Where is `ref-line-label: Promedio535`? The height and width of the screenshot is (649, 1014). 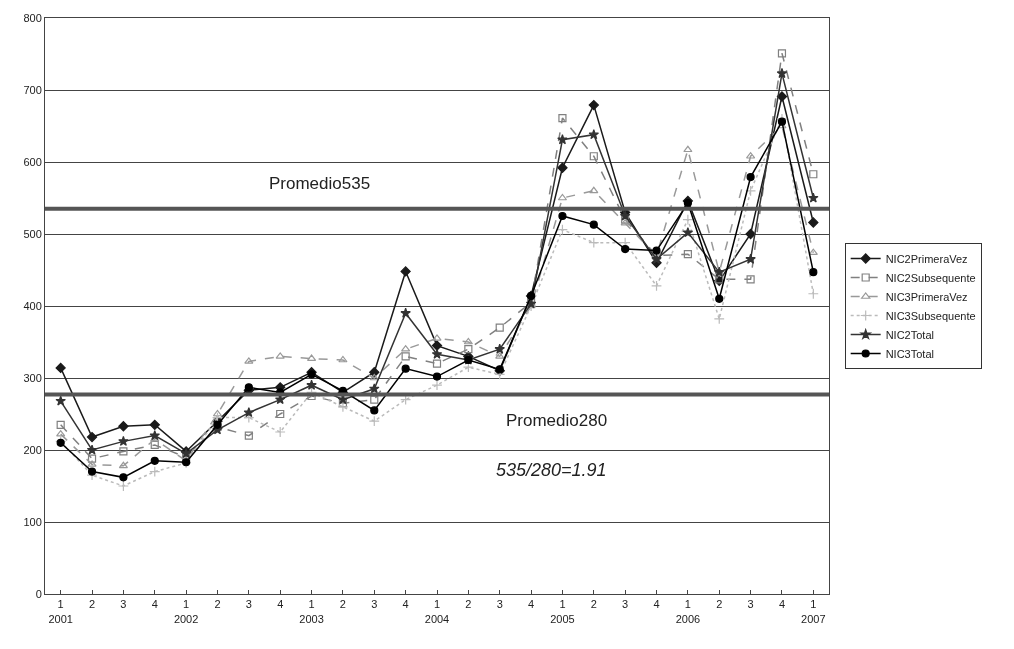
ref-line-label: Promedio535 is located at coordinates (320, 183).